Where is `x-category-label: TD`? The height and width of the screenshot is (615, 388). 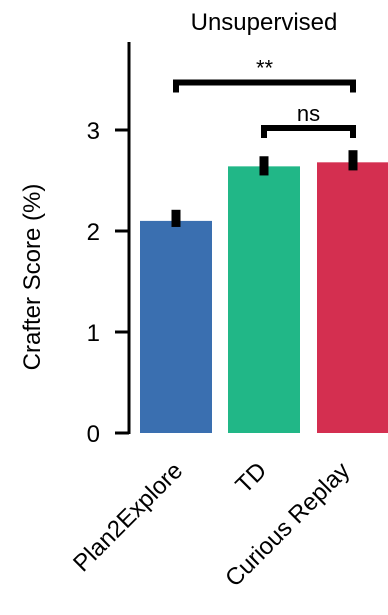
x-category-label: TD is located at coordinates (252, 478).